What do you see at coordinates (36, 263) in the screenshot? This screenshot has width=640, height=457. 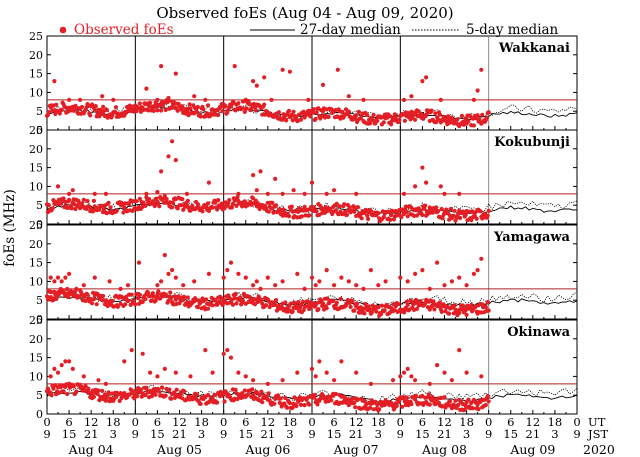 I see `y-tick-label: 15` at bounding box center [36, 263].